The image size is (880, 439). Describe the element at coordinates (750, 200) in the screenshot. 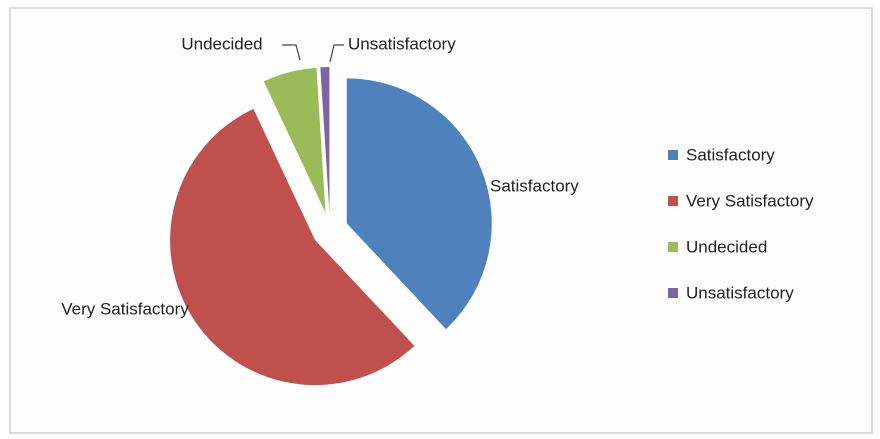

I see `legend-label: Very Satisfactory` at that location.